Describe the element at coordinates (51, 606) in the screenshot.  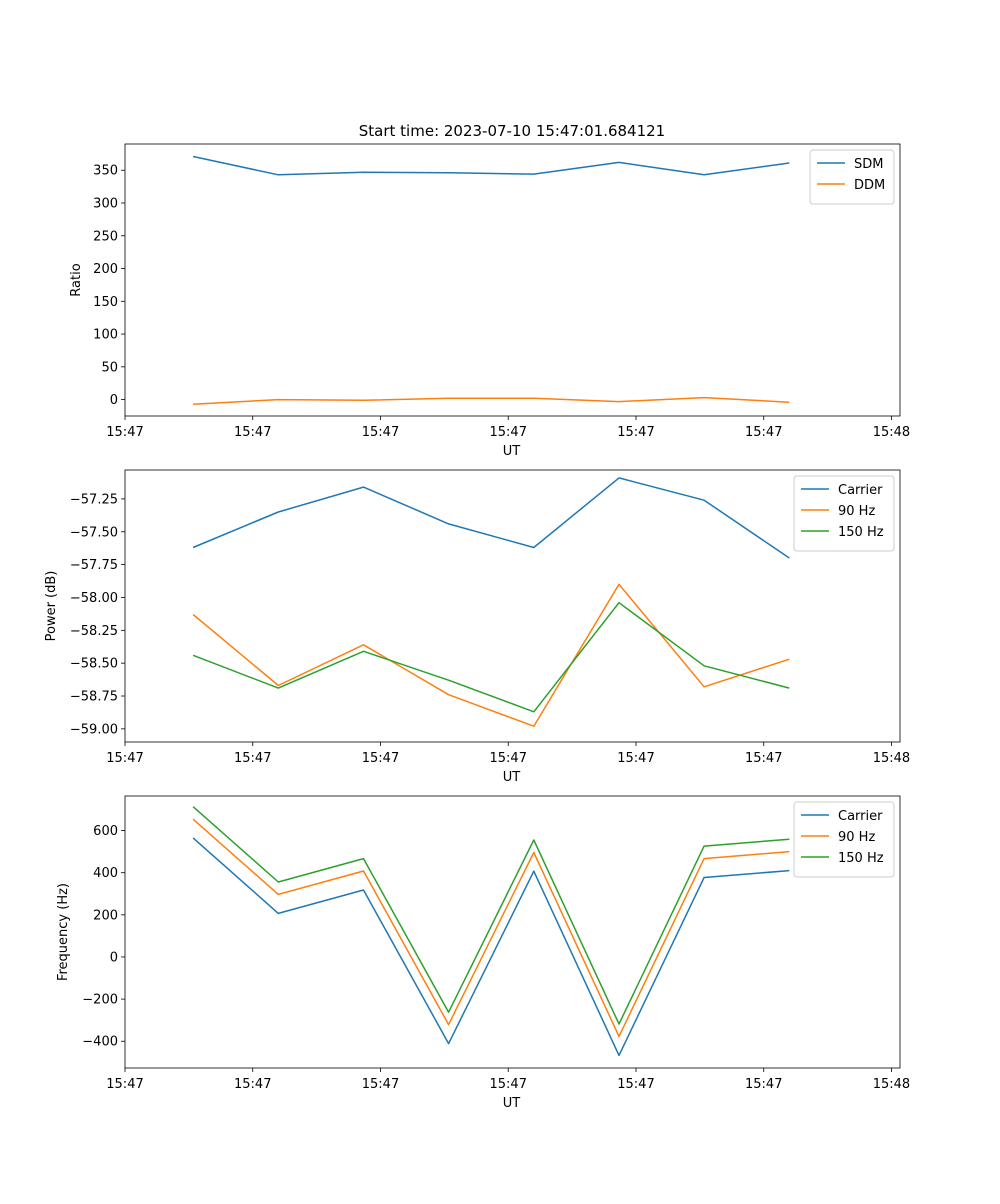
I see `y-axis-label: Power (dB)` at that location.